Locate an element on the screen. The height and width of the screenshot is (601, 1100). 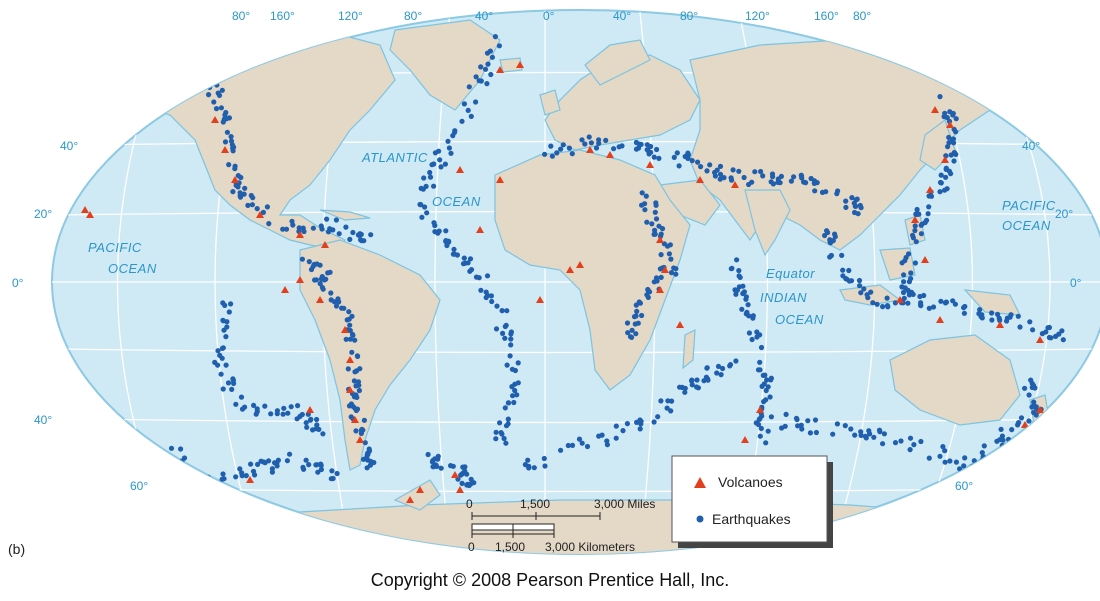
longitude-label: 80° is located at coordinates (413, 16).